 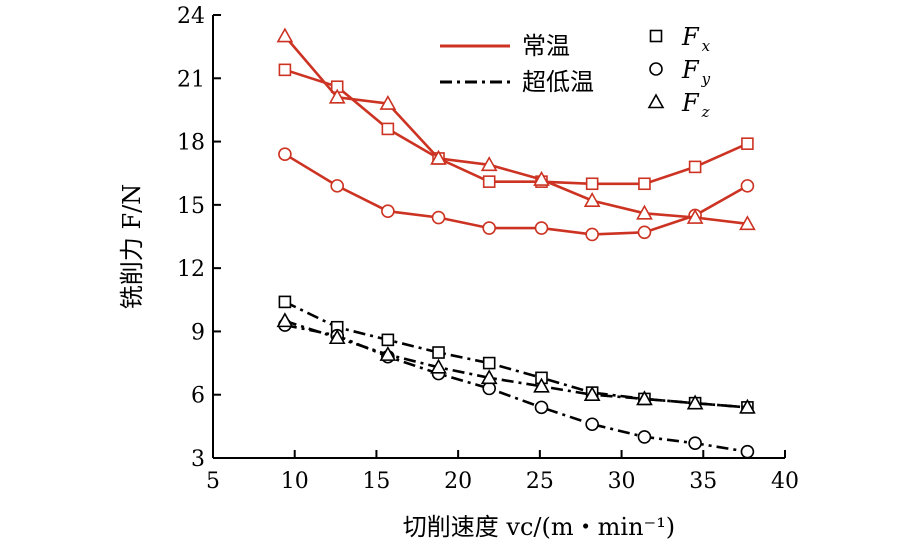 I want to click on series-normal-fy, so click(x=516, y=194).